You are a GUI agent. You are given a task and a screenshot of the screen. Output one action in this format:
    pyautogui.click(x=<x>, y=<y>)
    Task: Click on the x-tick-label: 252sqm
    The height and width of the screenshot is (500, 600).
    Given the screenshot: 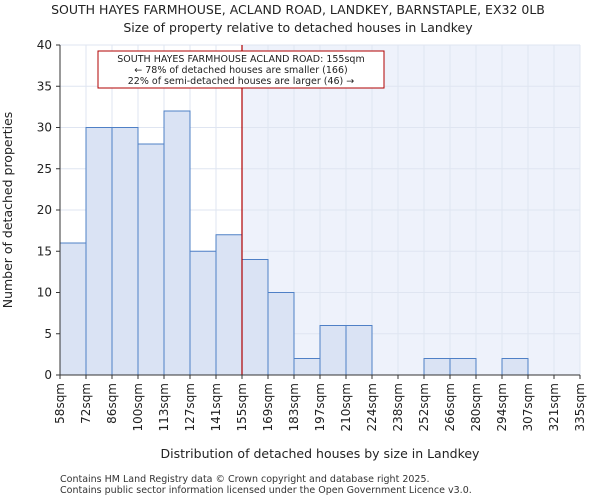 What is the action you would take?
    pyautogui.click(x=424, y=407)
    